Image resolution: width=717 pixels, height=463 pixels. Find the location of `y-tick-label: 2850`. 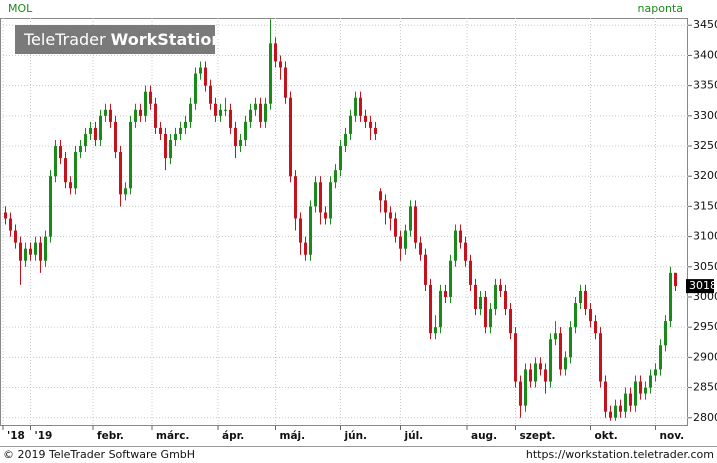

y-tick-label: 2850 is located at coordinates (705, 387).